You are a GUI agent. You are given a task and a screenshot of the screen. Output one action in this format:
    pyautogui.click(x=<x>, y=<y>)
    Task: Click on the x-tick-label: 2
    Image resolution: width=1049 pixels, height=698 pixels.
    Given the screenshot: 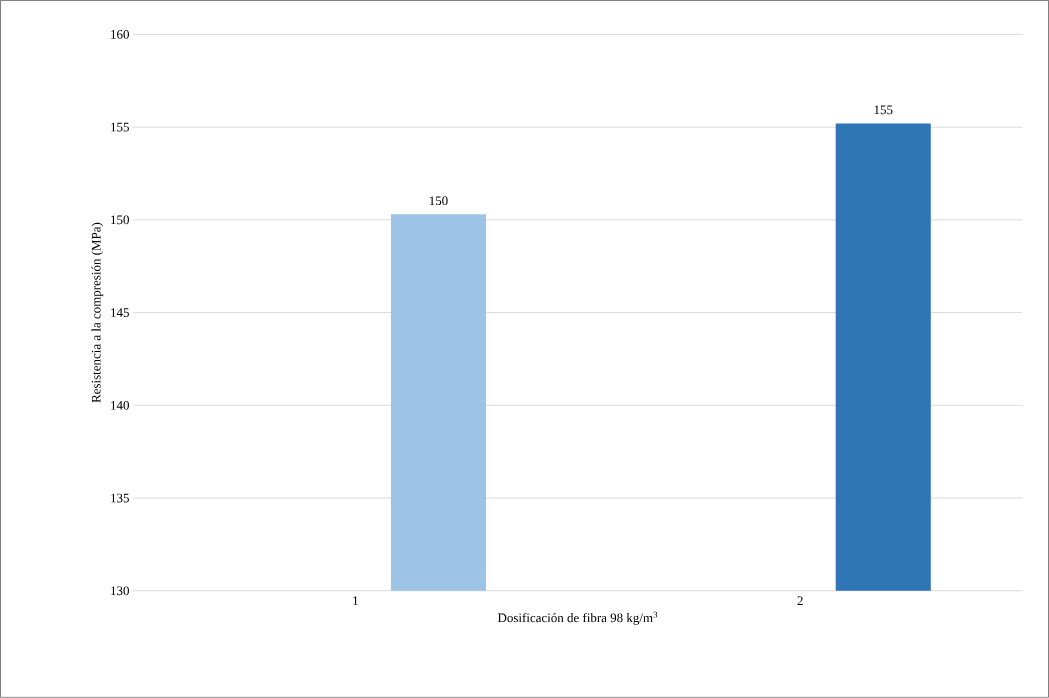 What is the action you would take?
    pyautogui.click(x=800, y=601)
    